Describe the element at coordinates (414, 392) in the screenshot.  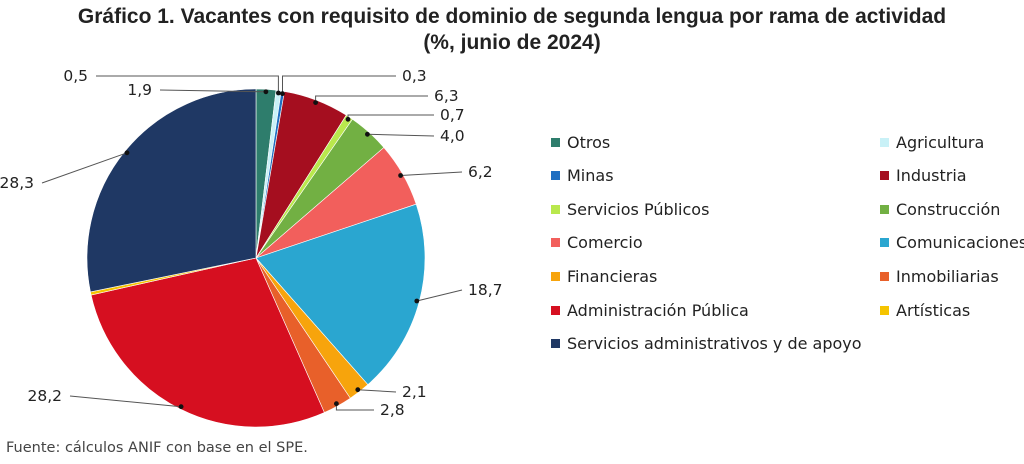
I see `data-label: 2,1` at that location.